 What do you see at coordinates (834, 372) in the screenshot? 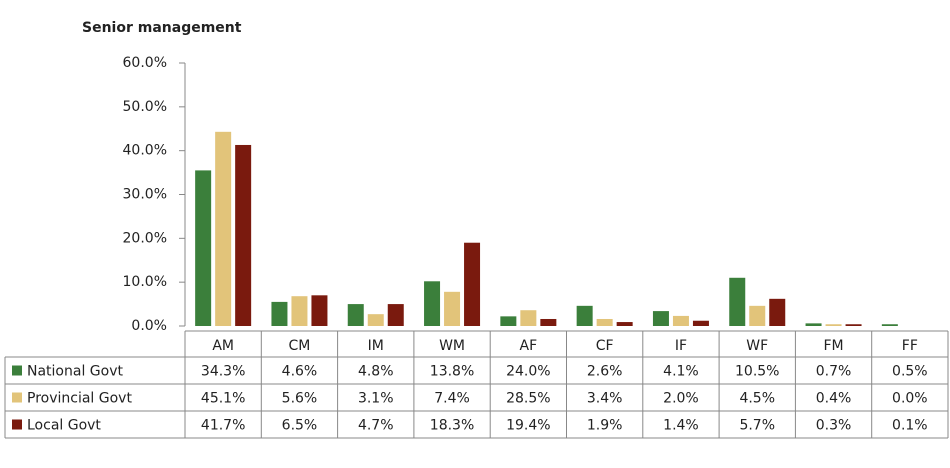
I see `table-cell: 0.7%` at bounding box center [834, 372].